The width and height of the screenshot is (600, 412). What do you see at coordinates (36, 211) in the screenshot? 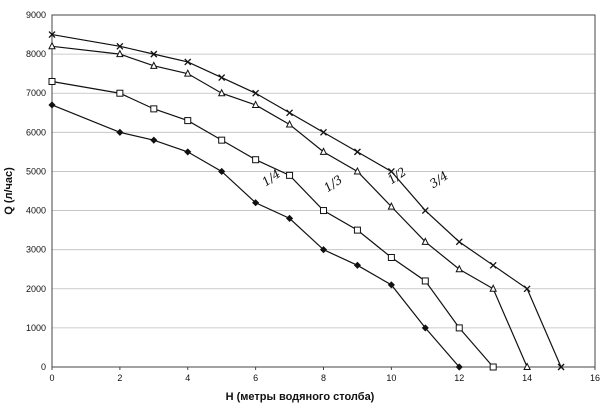
I see `y-tick-label: 4000` at bounding box center [36, 211].